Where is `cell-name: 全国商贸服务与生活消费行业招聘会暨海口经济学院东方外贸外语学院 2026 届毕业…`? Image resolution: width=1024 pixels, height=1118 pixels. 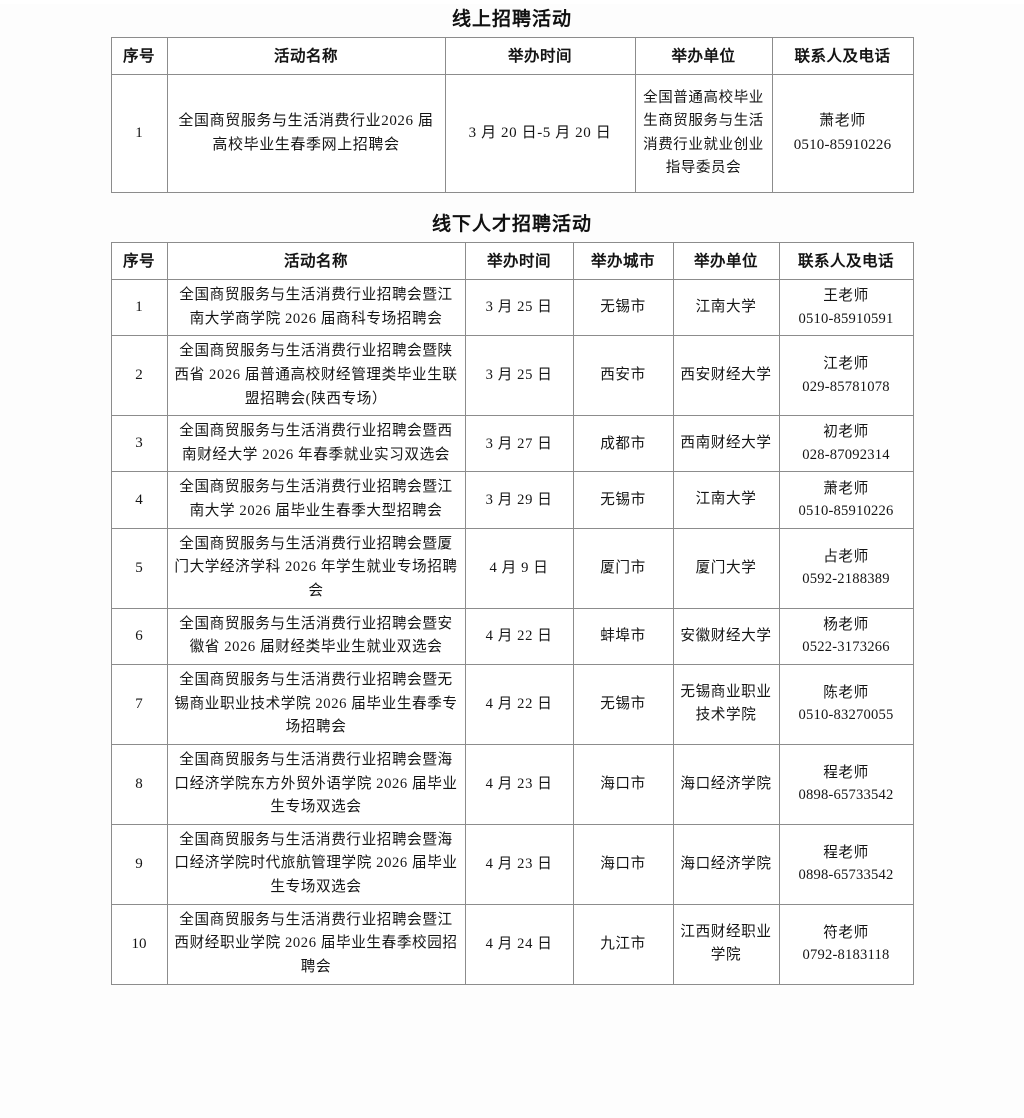
cell-name: 全国商贸服务与生活消费行业招聘会暨海口经济学院东方外贸外语学院 2026 届毕业… is located at coordinates (316, 784).